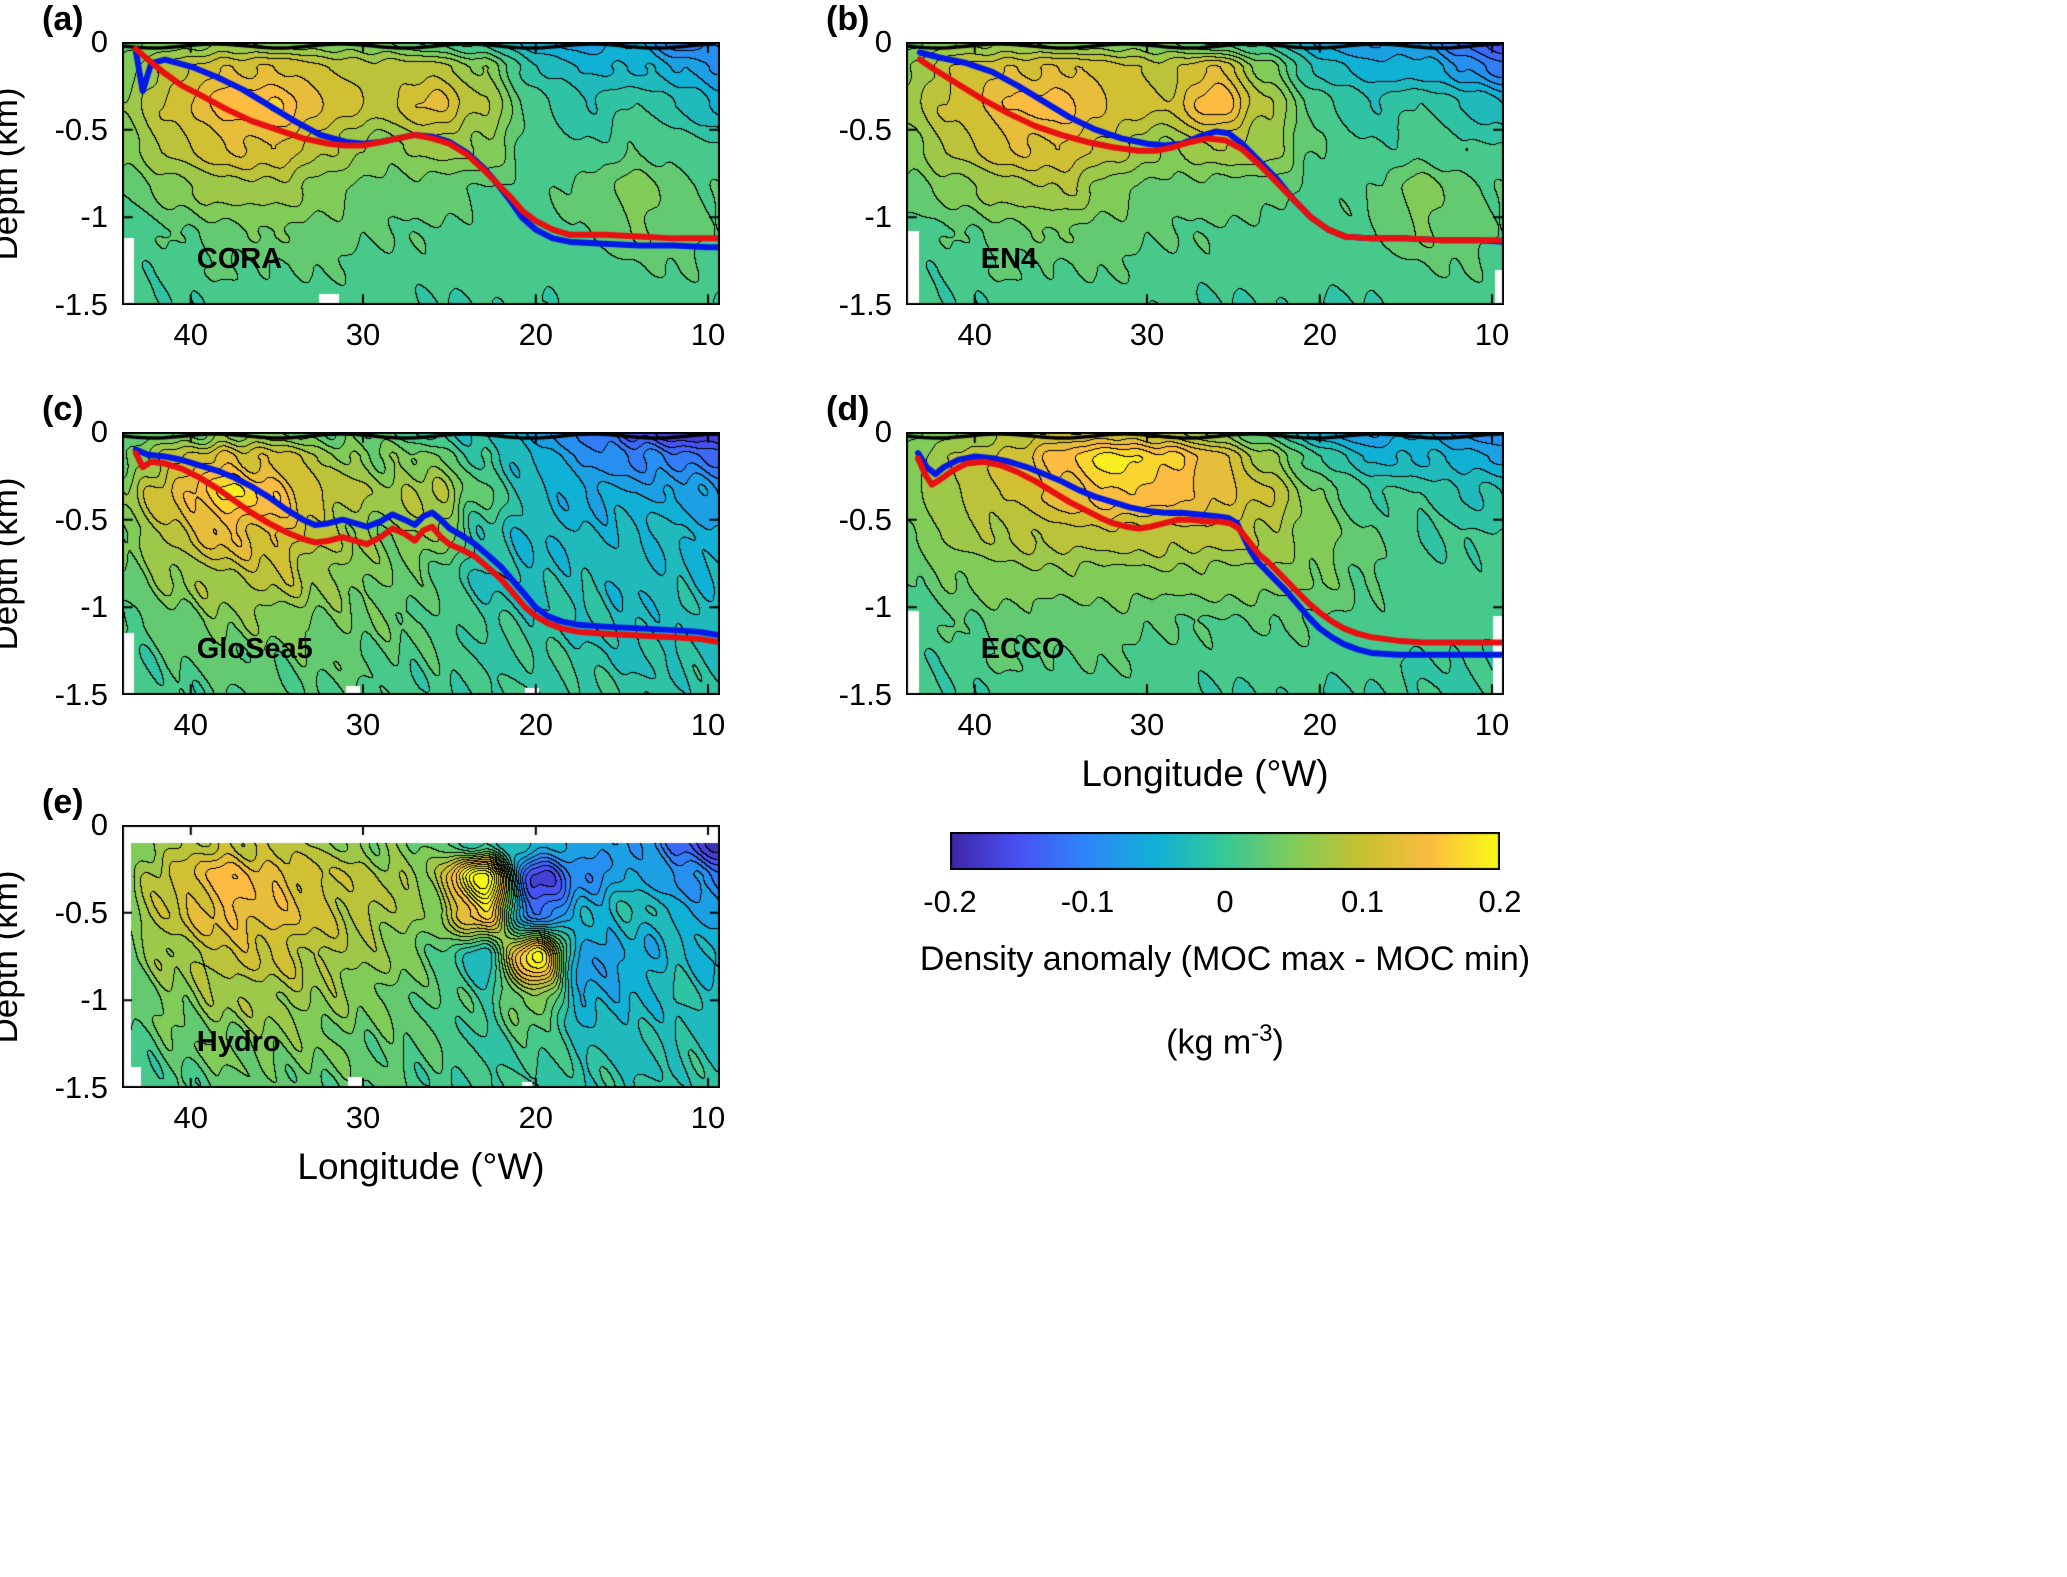 This screenshot has height=1577, width=2067. Describe the element at coordinates (1022, 649) in the screenshot. I see `dataset-label-ecco: ECCO` at that location.